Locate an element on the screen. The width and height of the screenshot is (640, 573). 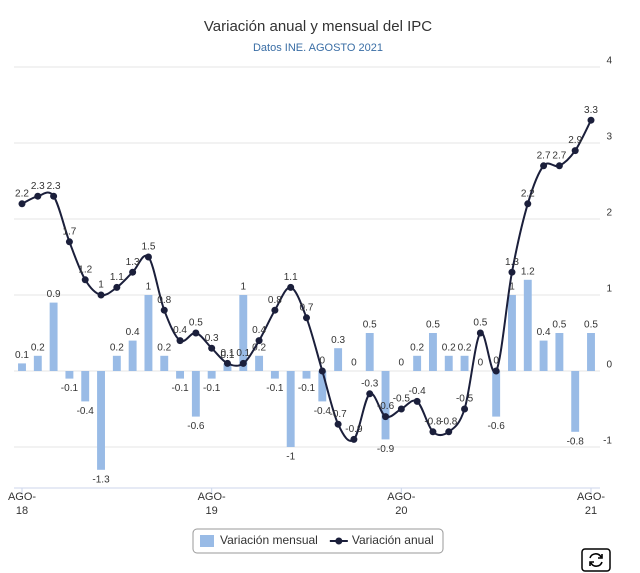
line-label: 0 is located at coordinates (323, 361).